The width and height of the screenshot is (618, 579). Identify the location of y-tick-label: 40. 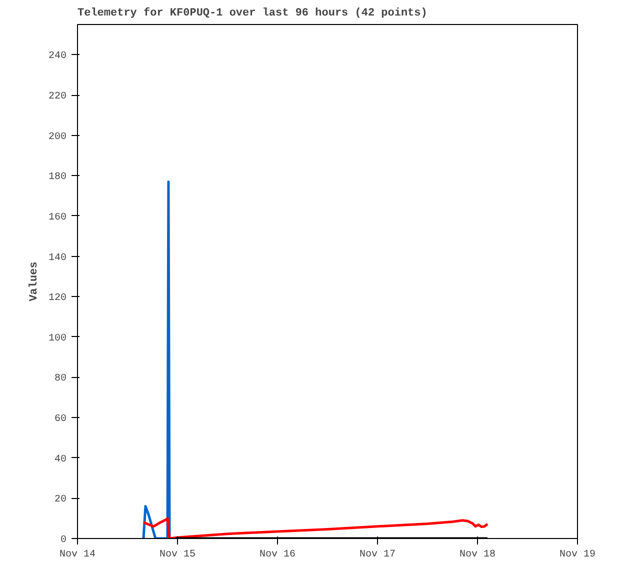
(60, 460).